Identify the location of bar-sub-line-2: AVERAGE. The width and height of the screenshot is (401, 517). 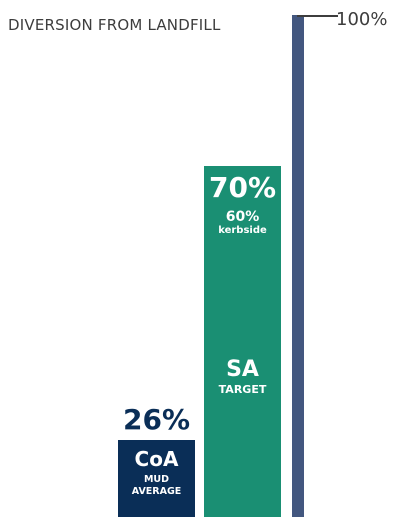
(156, 491).